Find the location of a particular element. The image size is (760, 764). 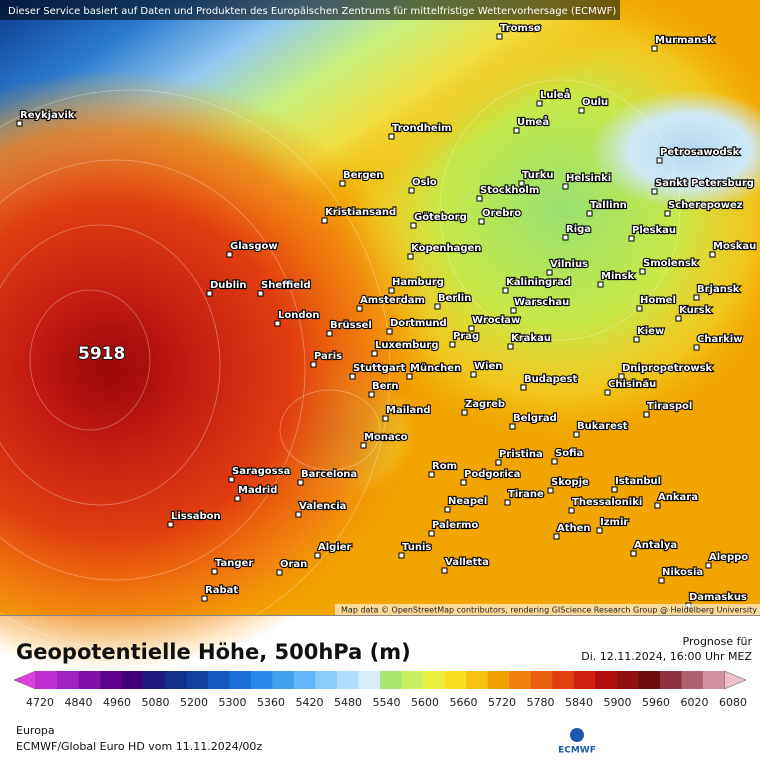

city-label: Charkiw is located at coordinates (719, 339).